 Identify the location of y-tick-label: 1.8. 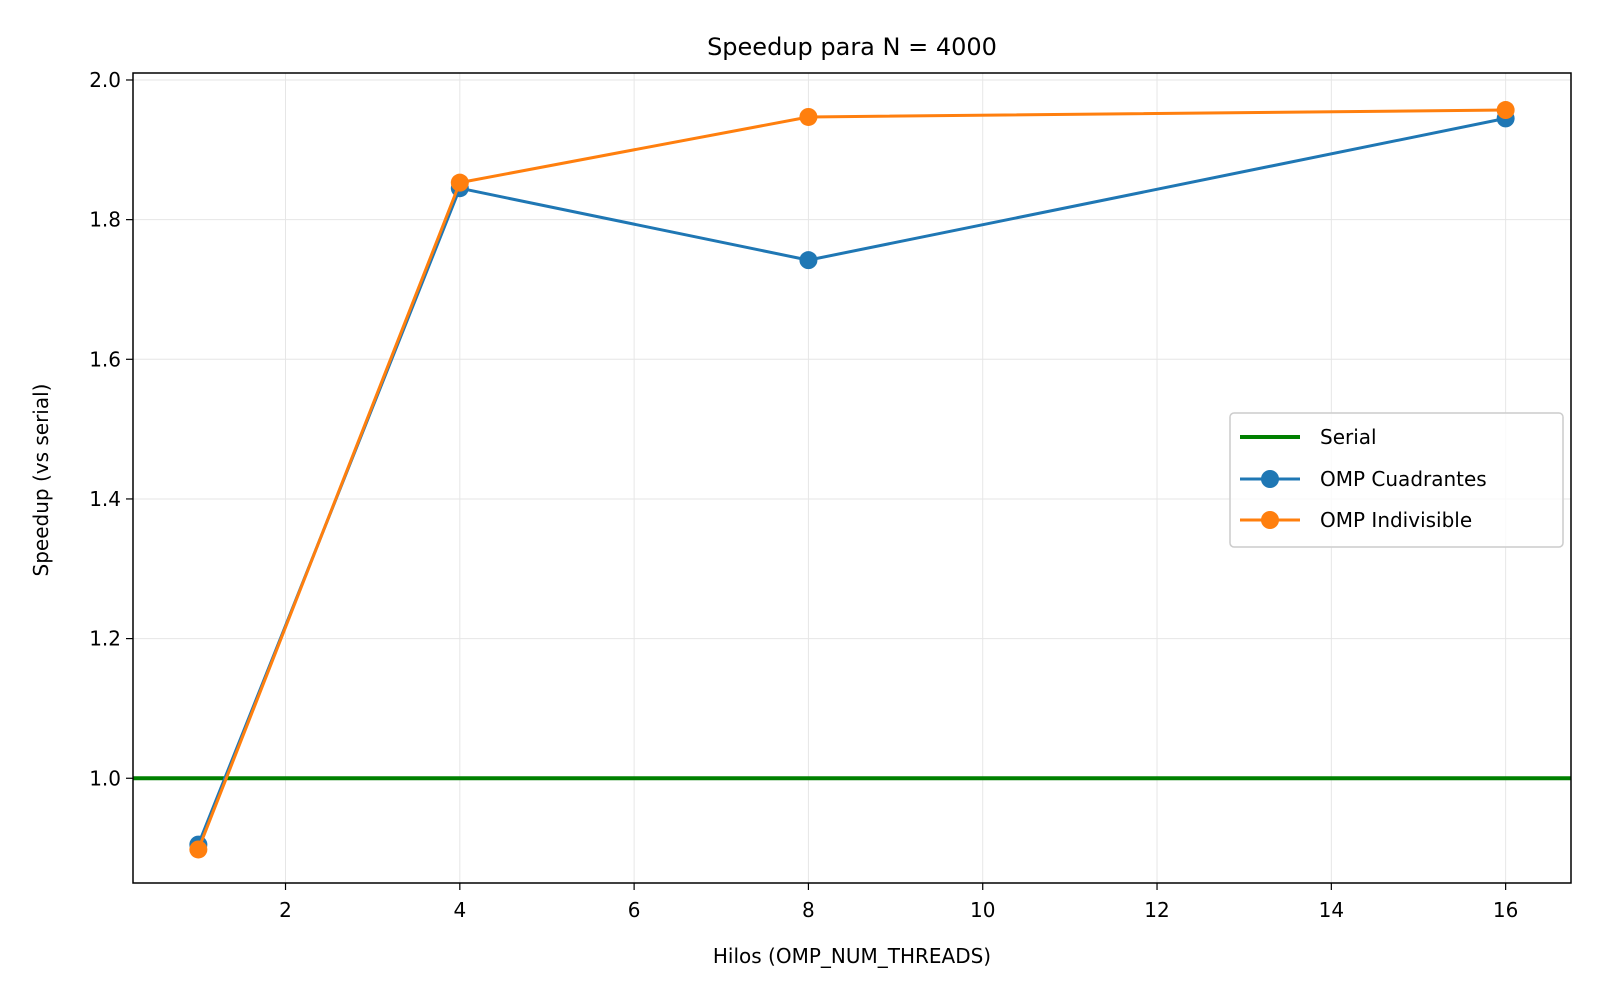
(105, 220).